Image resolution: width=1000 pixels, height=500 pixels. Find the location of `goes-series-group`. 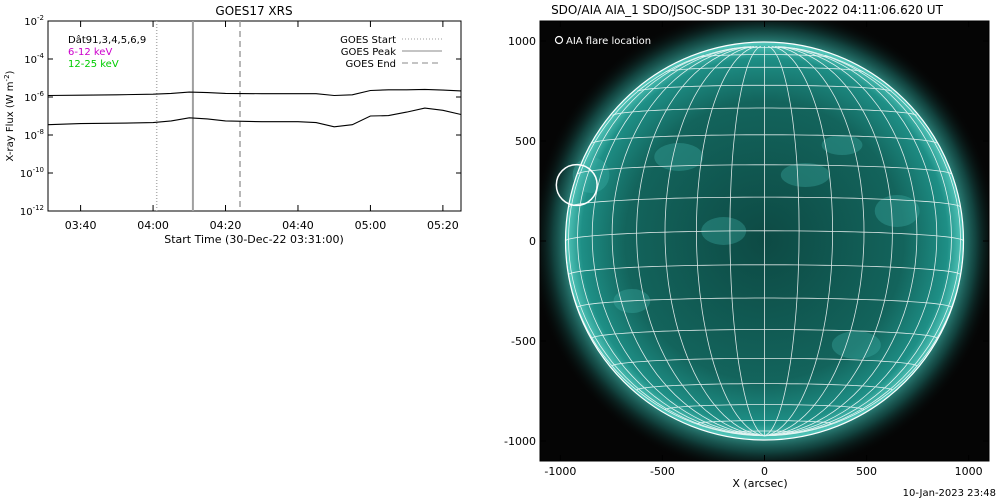

goes-series-group is located at coordinates (254, 108).